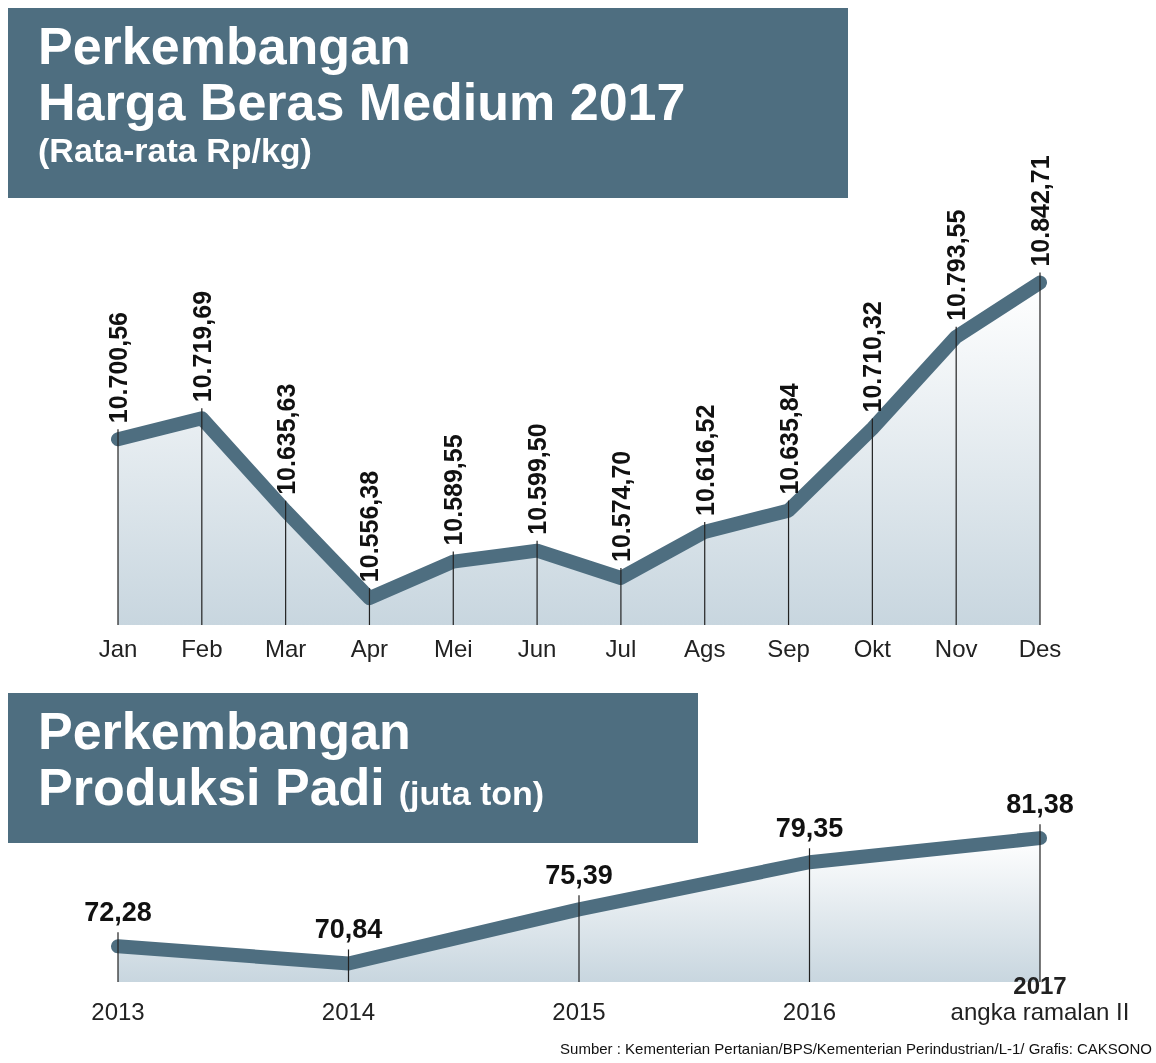  What do you see at coordinates (872, 357) in the screenshot?
I see `data-label: 10.710,32` at bounding box center [872, 357].